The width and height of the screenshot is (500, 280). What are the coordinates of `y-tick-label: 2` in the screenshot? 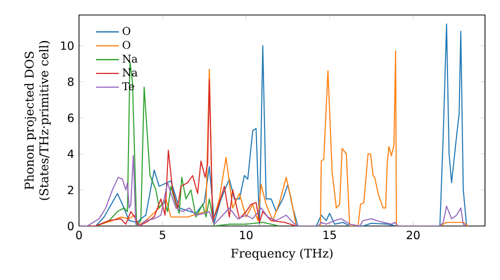 It's located at (71, 190).